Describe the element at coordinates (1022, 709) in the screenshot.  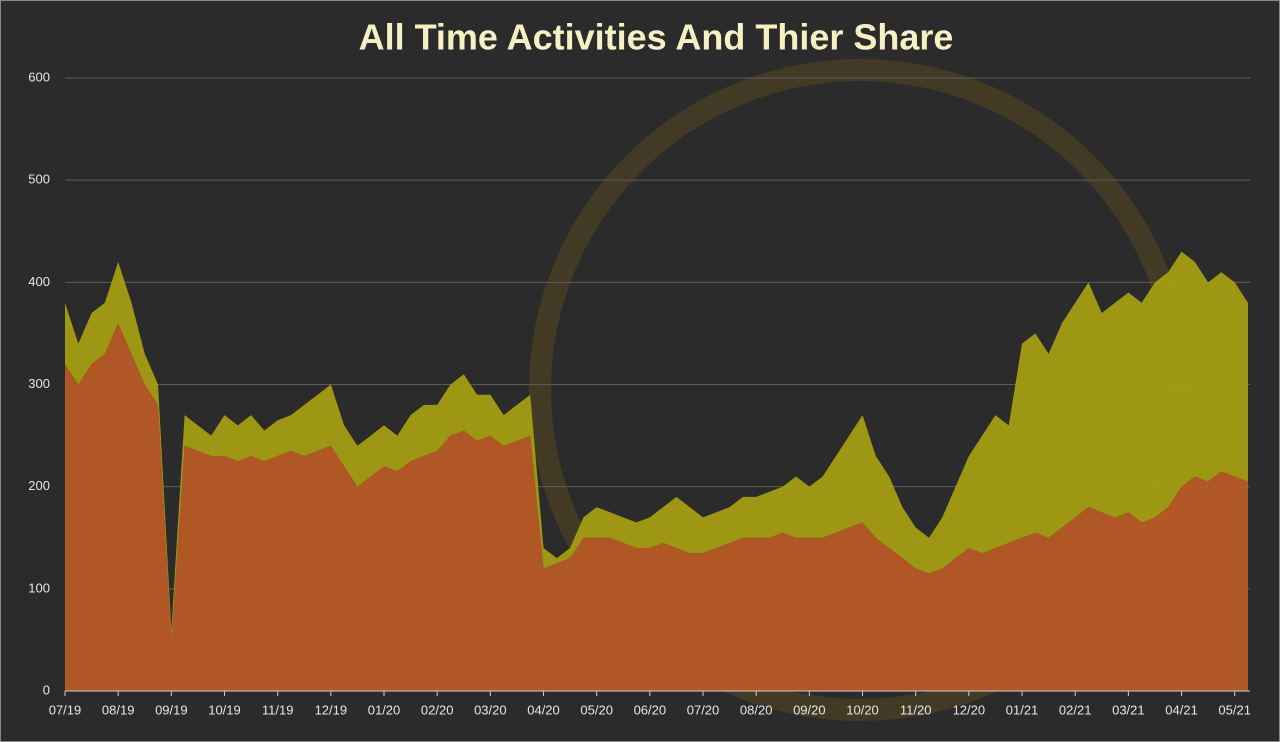
I see `x-tick-label: 01/21` at that location.